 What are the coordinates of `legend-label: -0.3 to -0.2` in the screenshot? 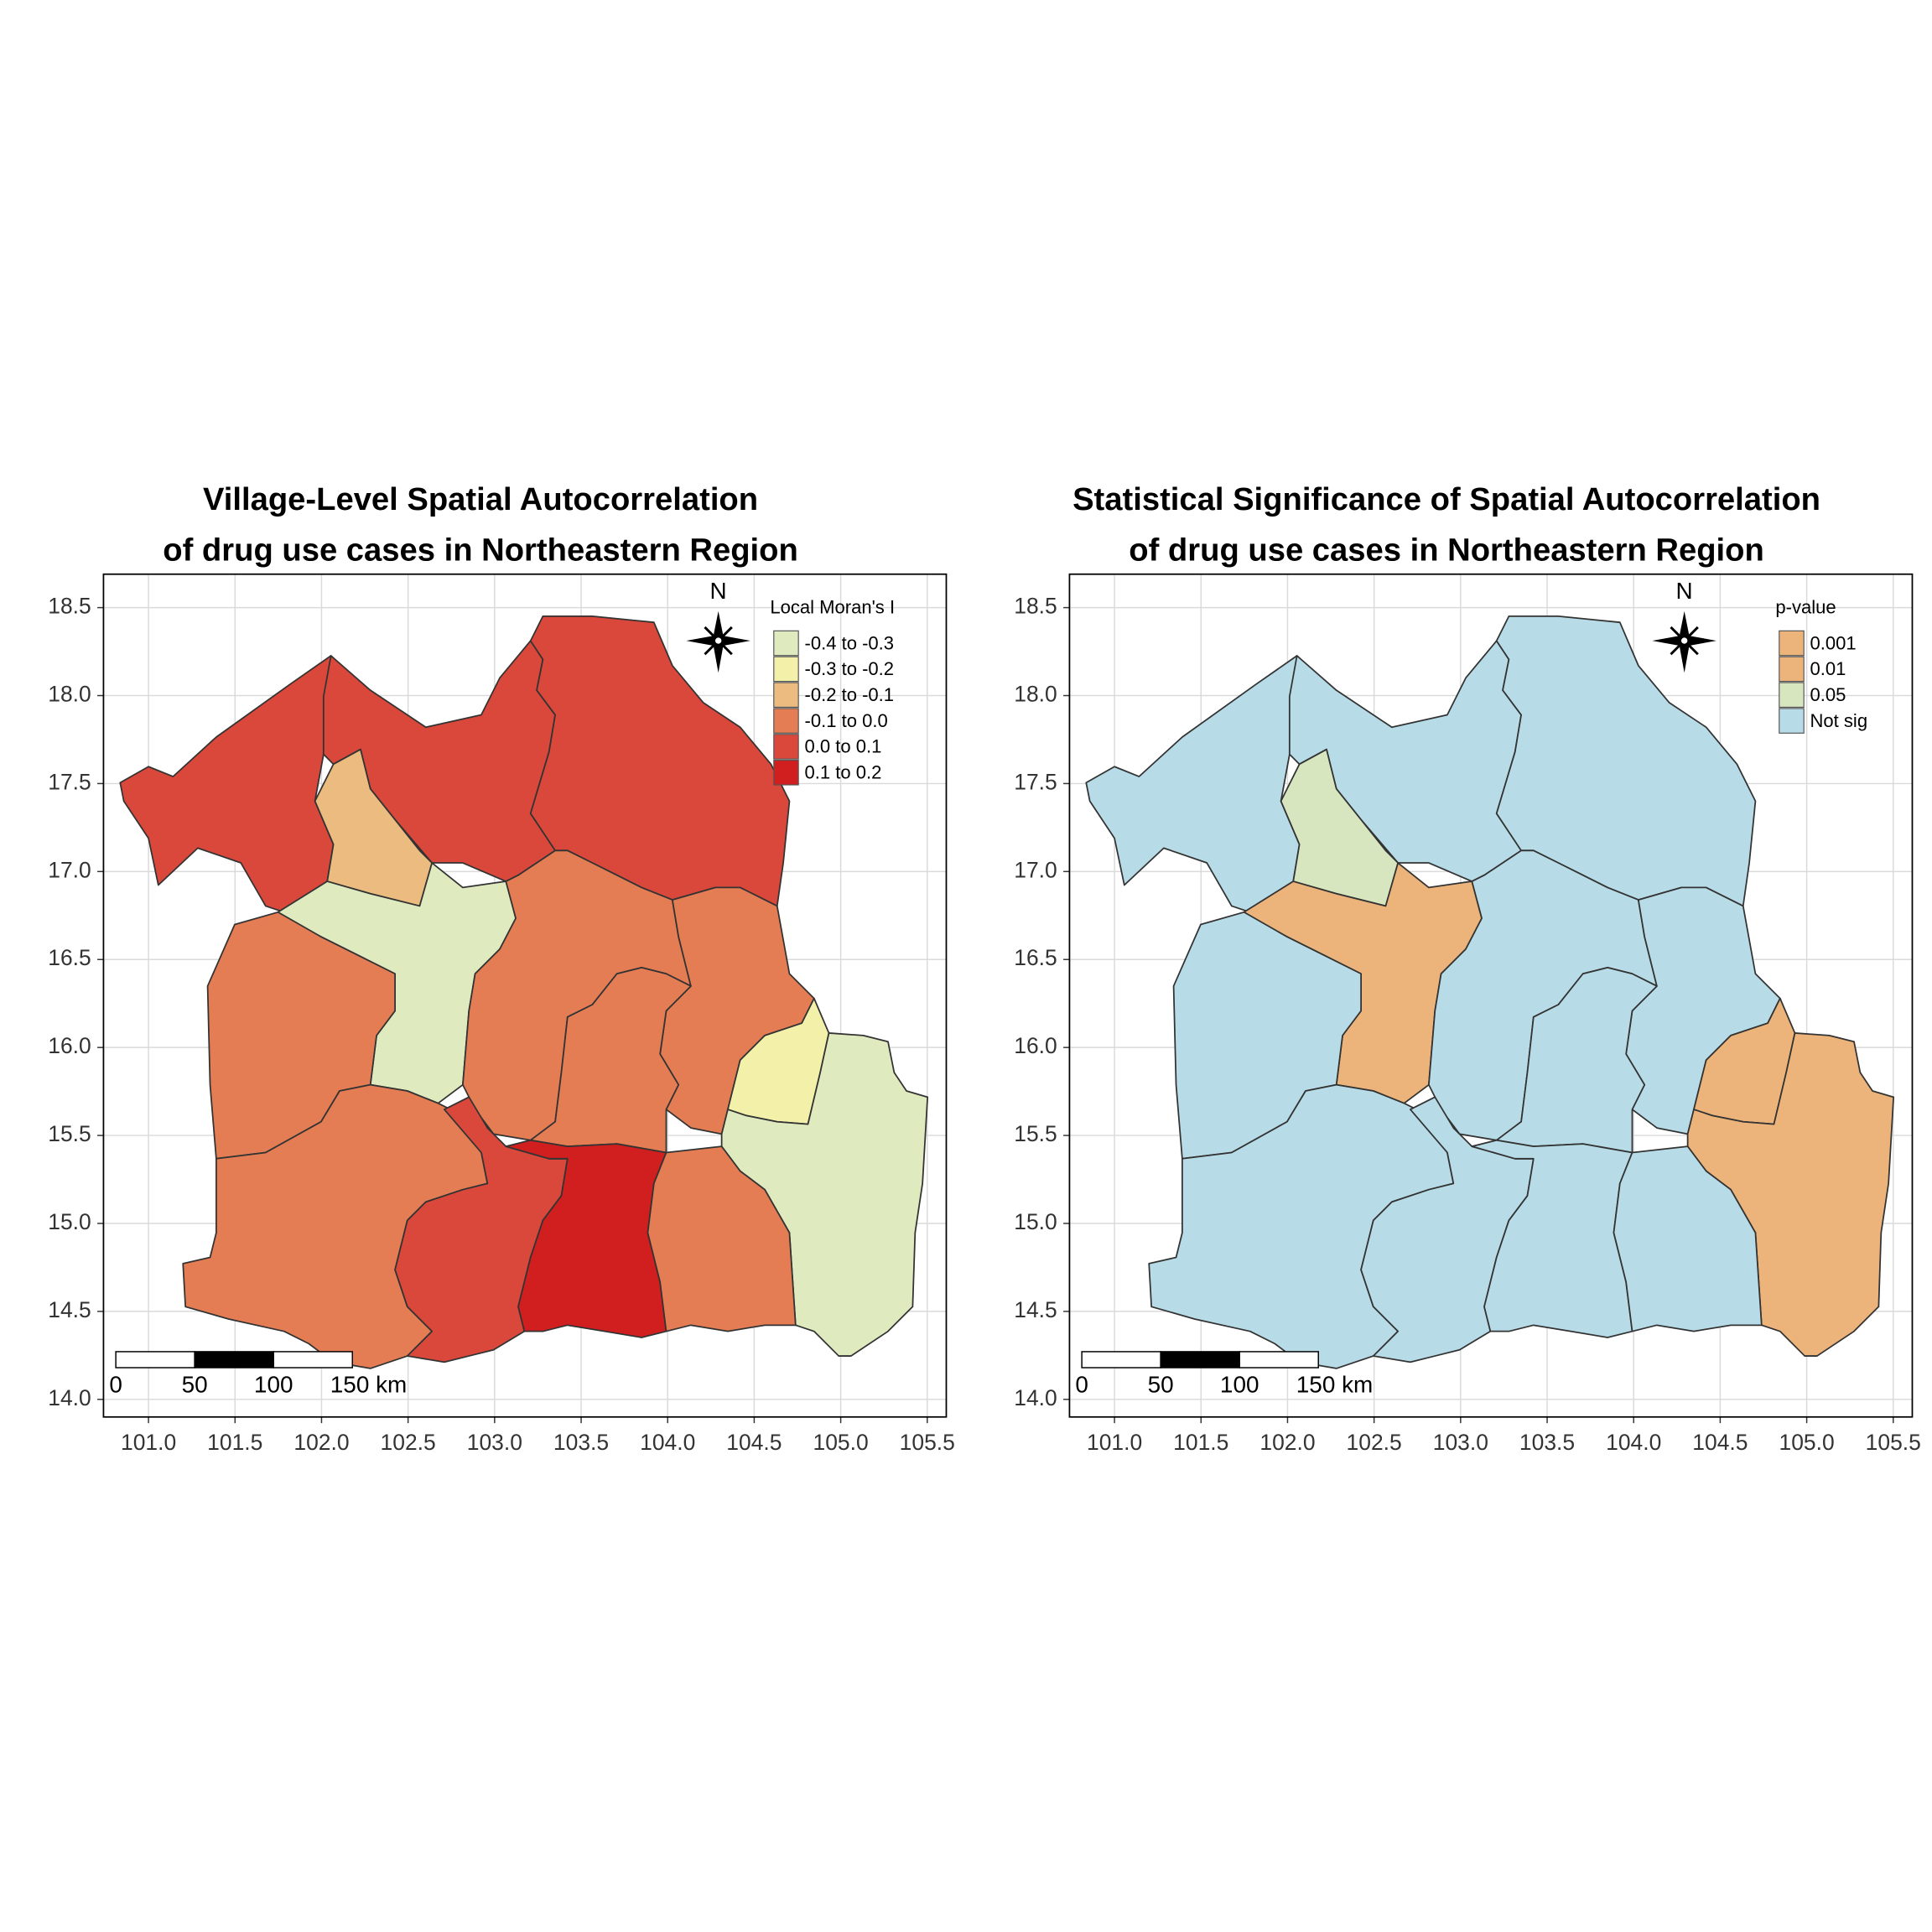 It's located at (850, 668).